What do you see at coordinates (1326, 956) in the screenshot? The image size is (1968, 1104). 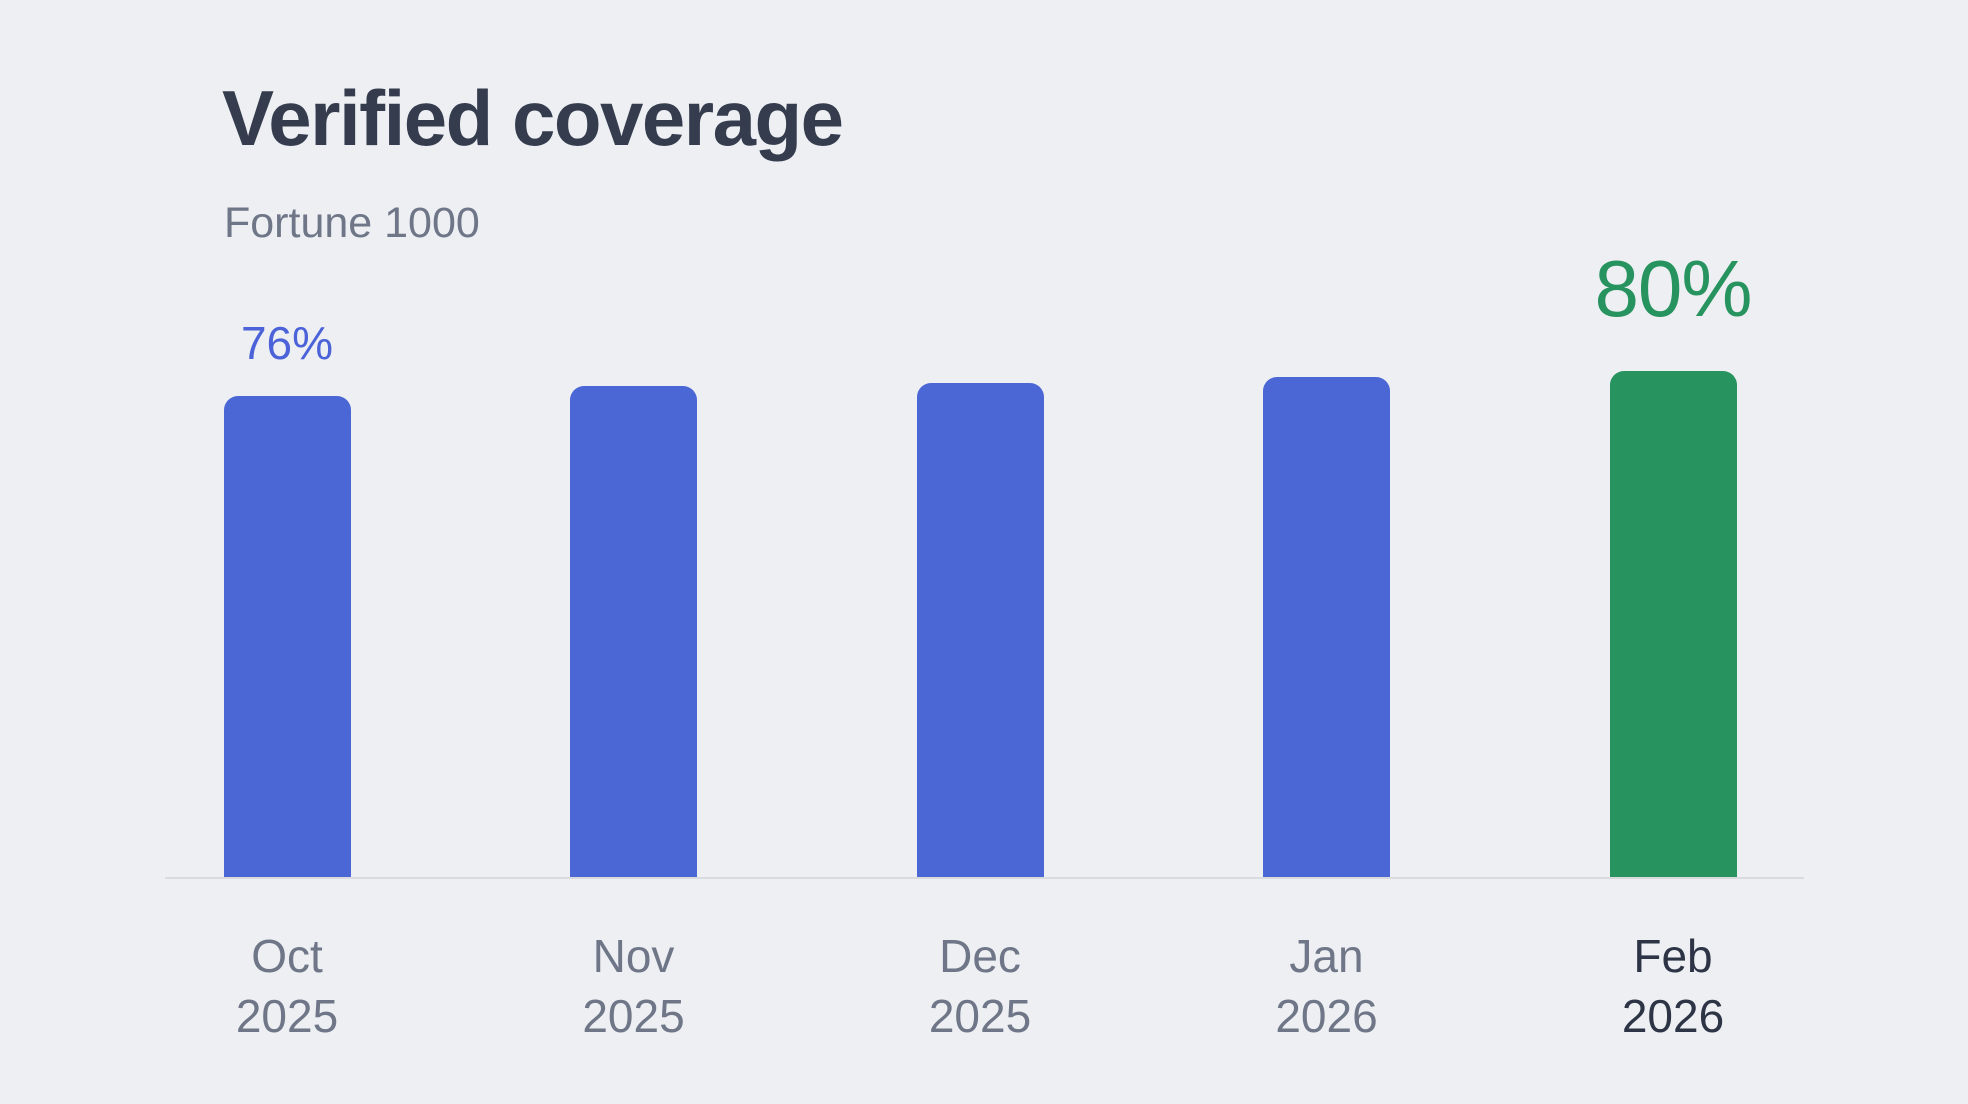 I see `tick-month: Jan` at bounding box center [1326, 956].